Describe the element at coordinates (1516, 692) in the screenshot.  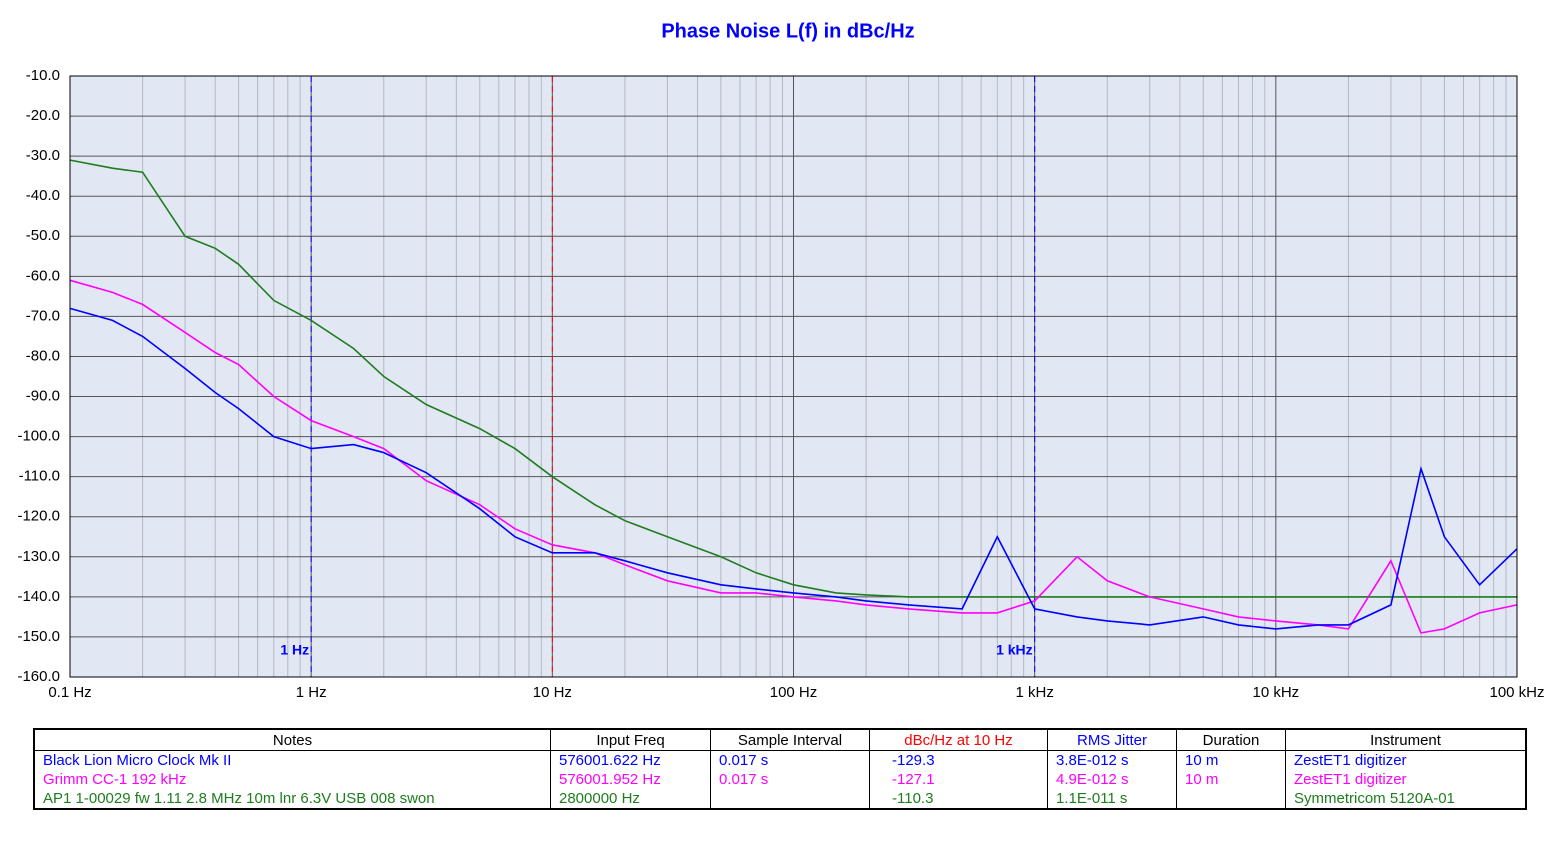
I see `x-tick-label: 100 kHz` at that location.